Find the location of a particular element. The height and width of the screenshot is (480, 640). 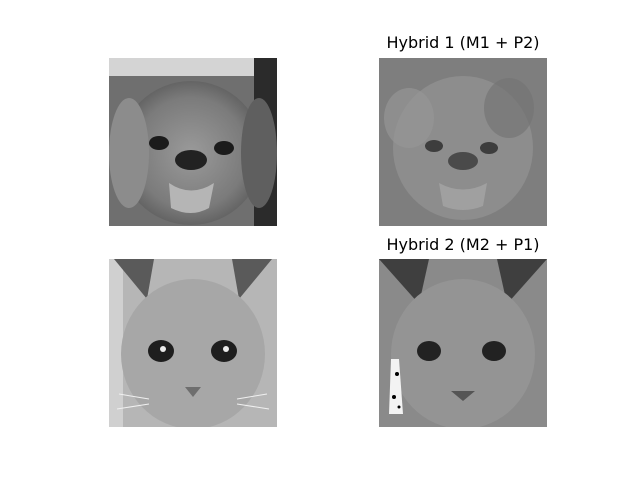

hybrid-2-title: Hybrid 2 (M2 + P1) is located at coordinates (463, 244).